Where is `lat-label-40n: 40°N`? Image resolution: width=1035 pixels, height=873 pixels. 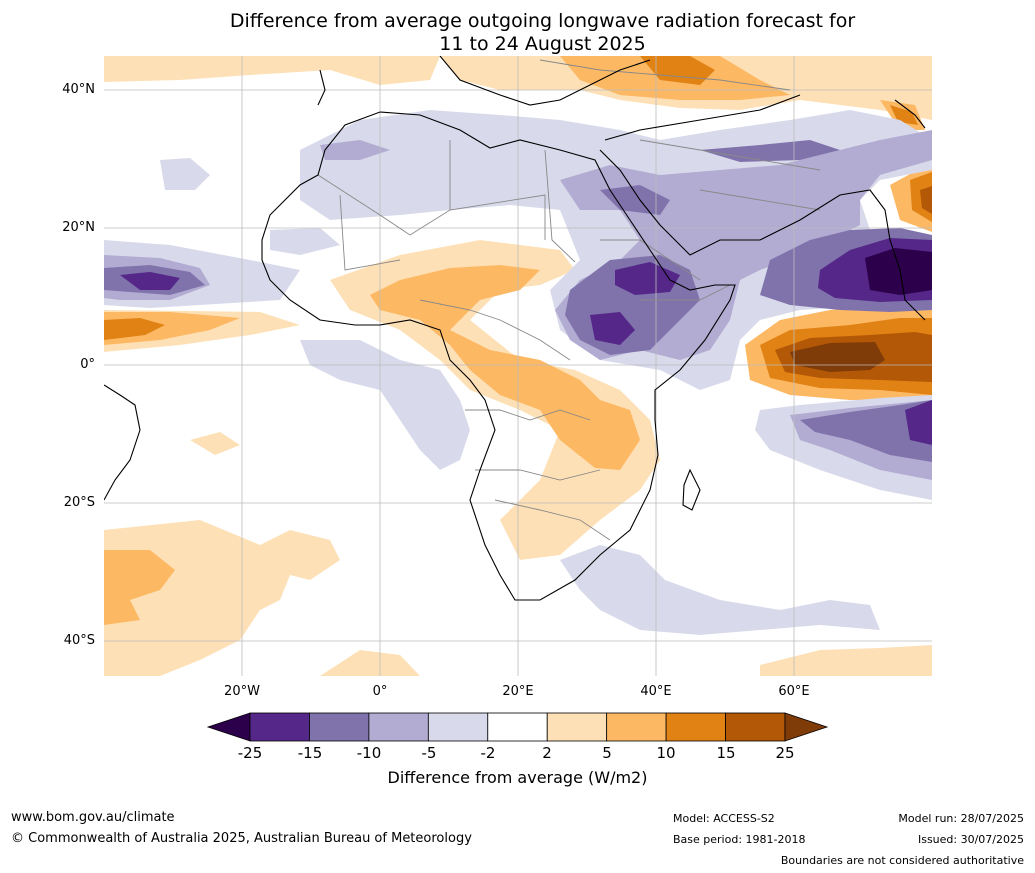
lat-label-40n: 40°N is located at coordinates (78, 89).